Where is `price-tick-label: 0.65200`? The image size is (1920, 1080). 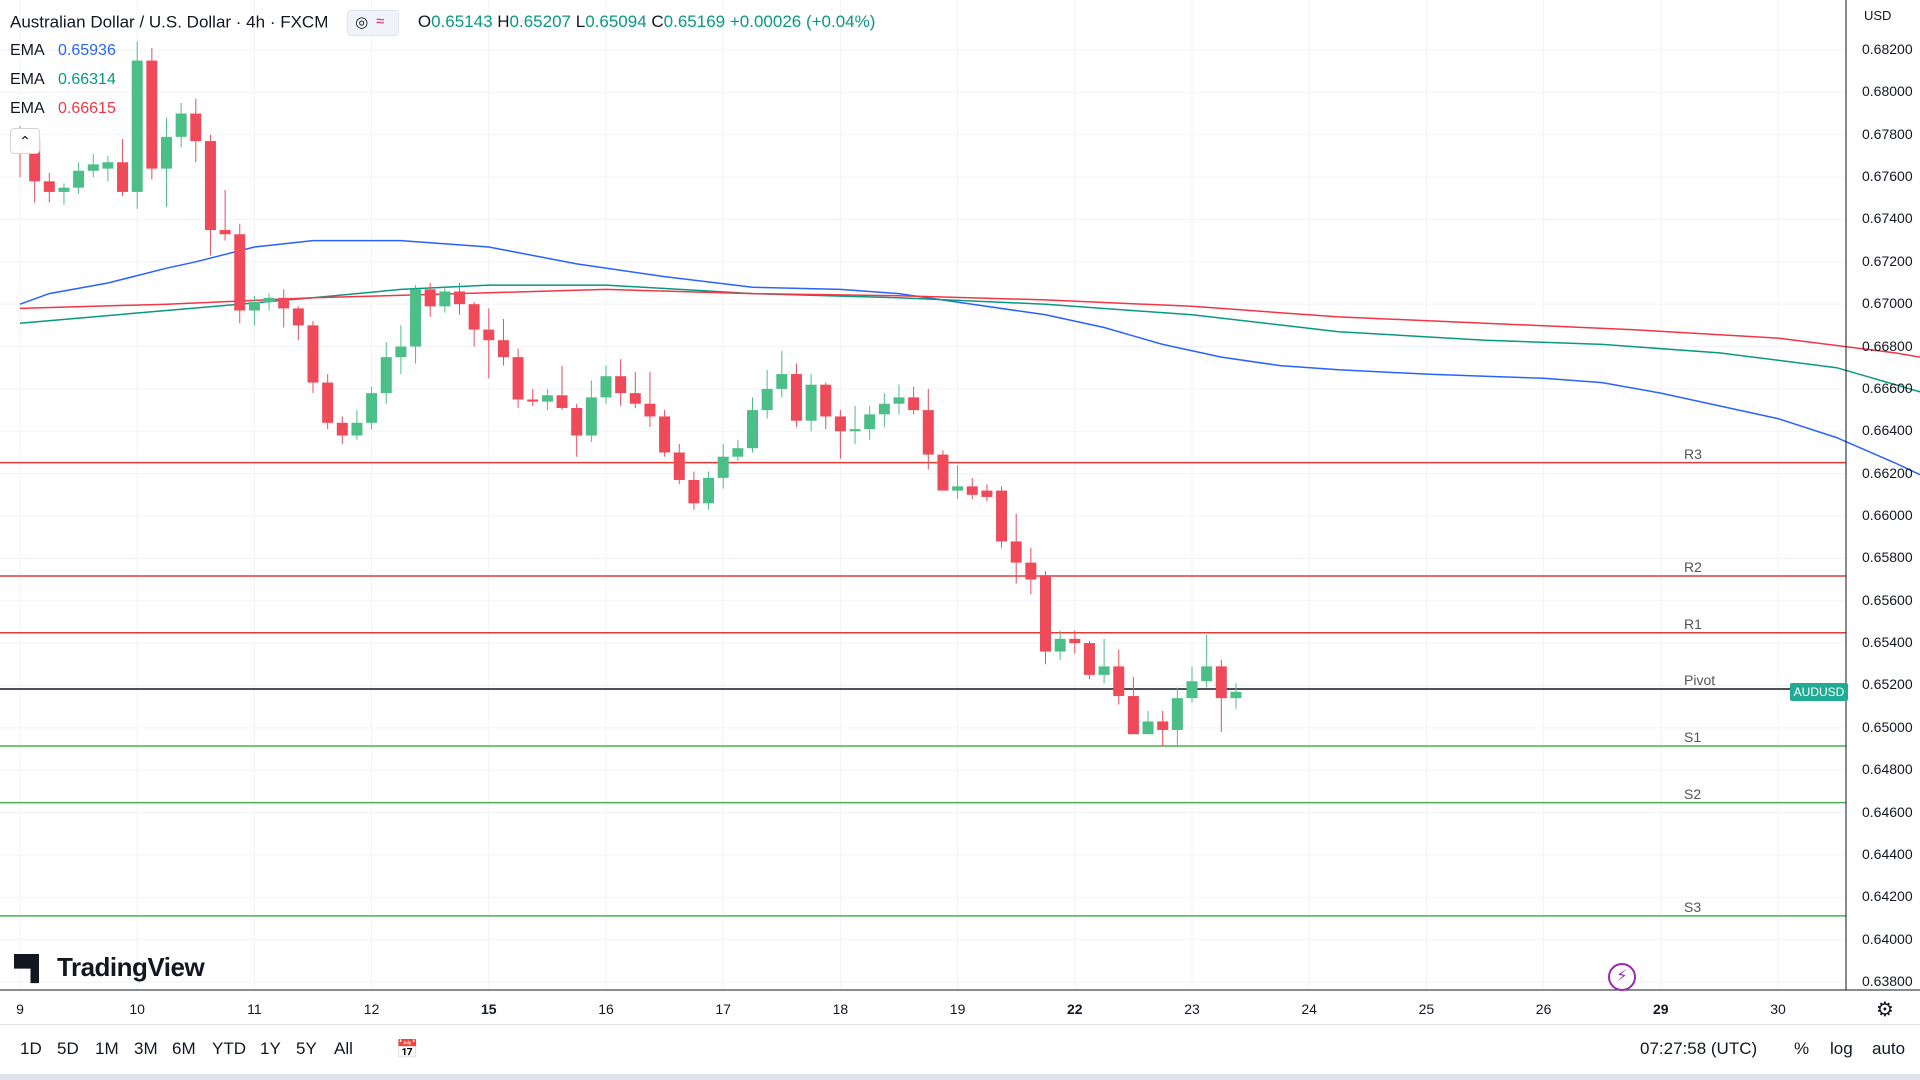 price-tick-label: 0.65200 is located at coordinates (1887, 684).